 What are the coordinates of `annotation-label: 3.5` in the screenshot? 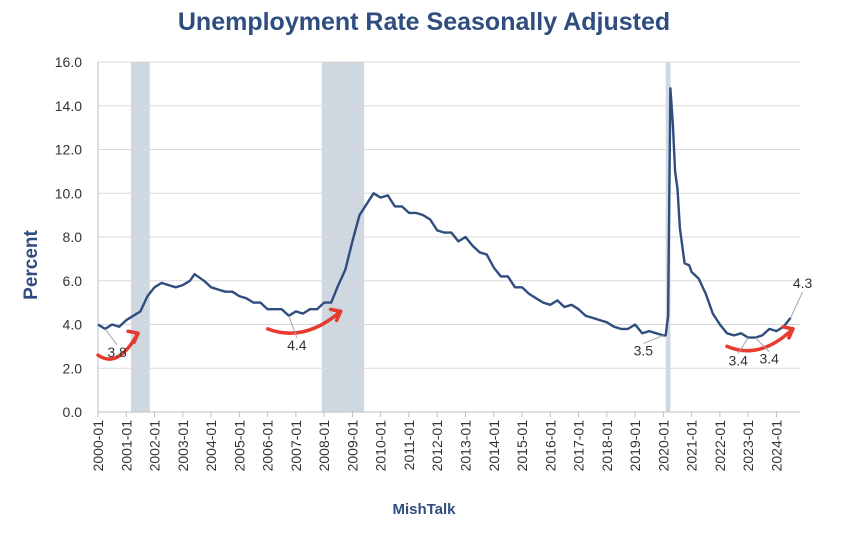 It's located at (644, 350).